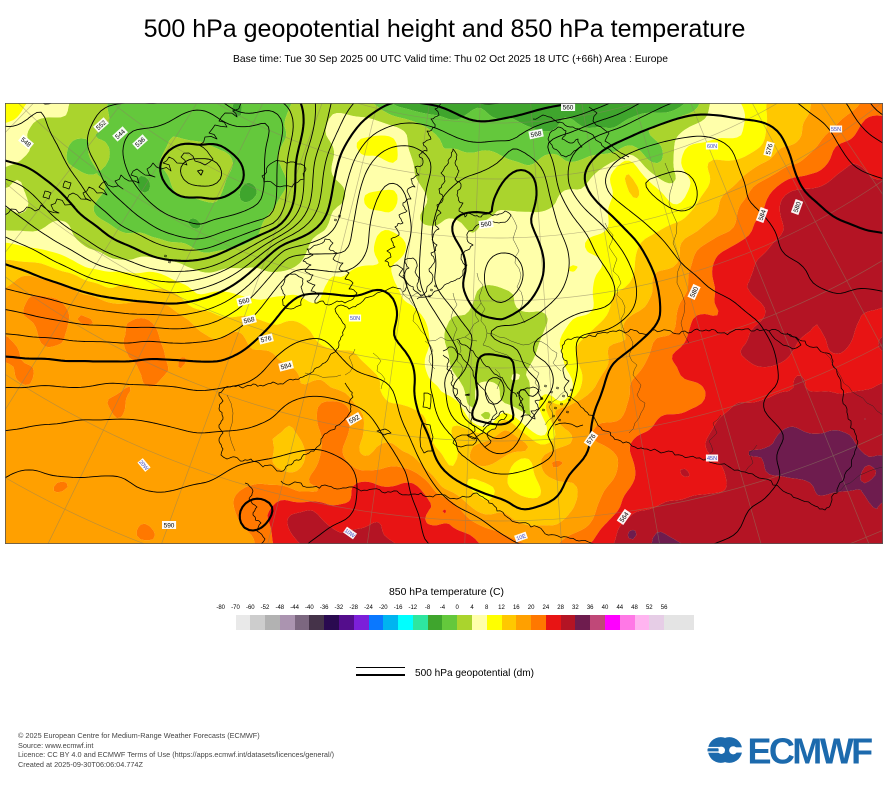  Describe the element at coordinates (354, 420) in the screenshot. I see `svg-text: 592` at that location.